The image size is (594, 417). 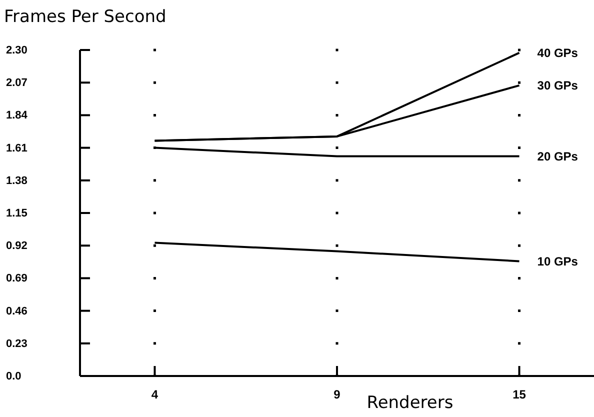 I want to click on y-tick-label: 0.69, so click(x=17, y=278).